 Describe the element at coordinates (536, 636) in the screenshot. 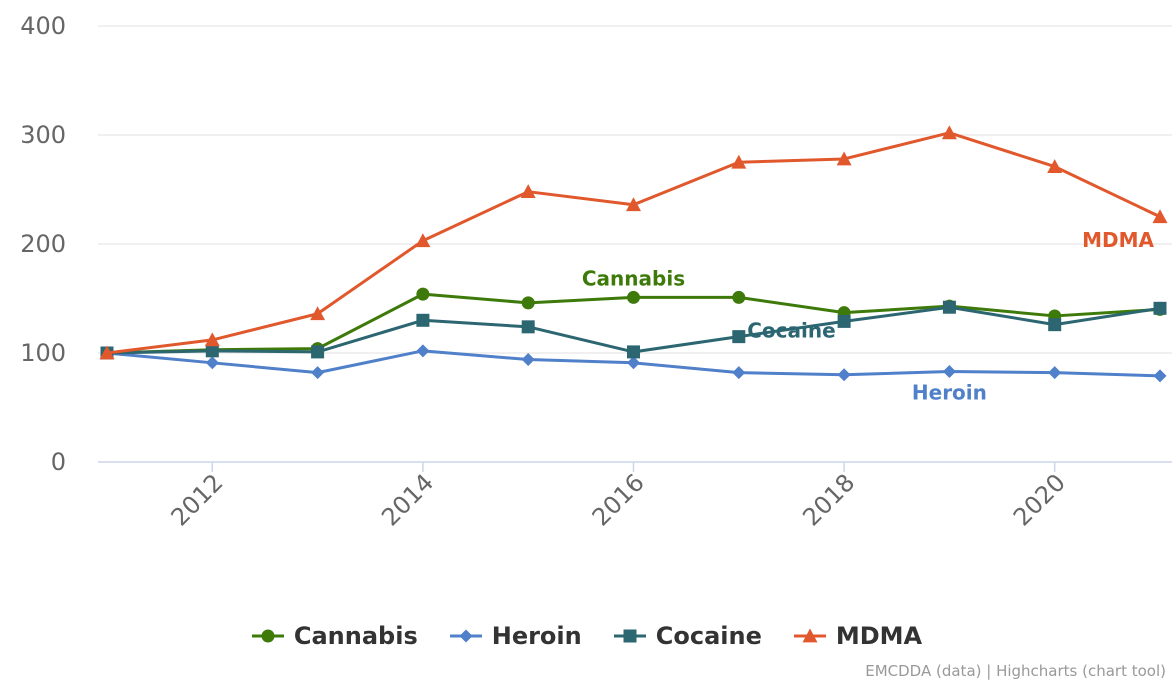

I see `legend-label: Heroin` at that location.